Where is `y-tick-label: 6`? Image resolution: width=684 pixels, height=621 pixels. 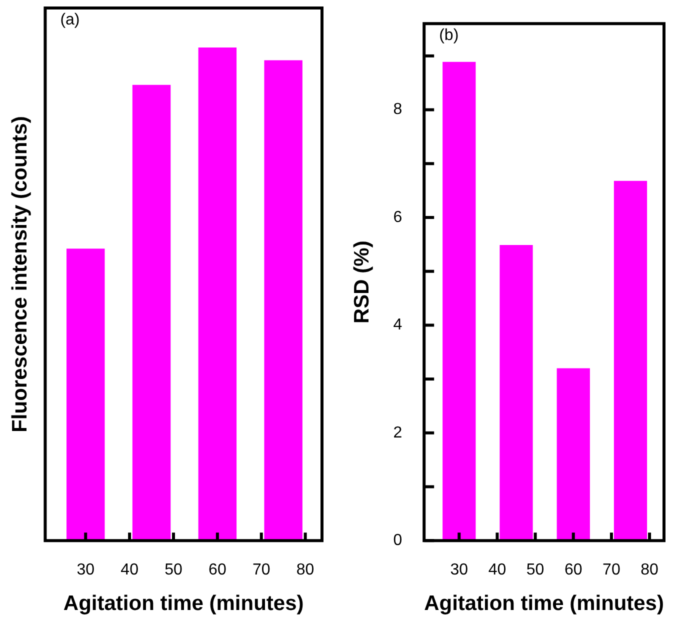 y-tick-label: 6 is located at coordinates (397, 217).